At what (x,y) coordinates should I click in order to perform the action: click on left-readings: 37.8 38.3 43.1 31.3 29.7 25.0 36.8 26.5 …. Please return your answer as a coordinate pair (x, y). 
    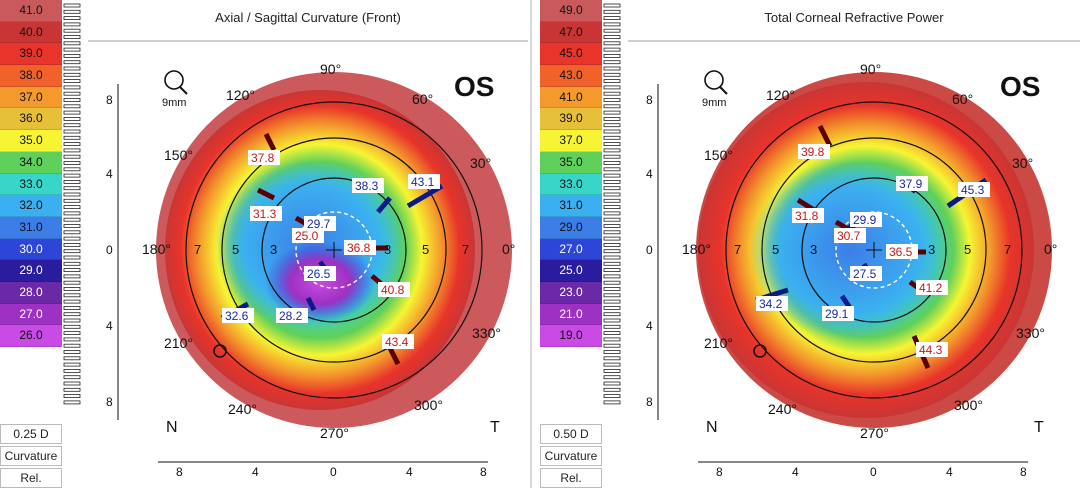
    Looking at the image, I should click on (331, 249).